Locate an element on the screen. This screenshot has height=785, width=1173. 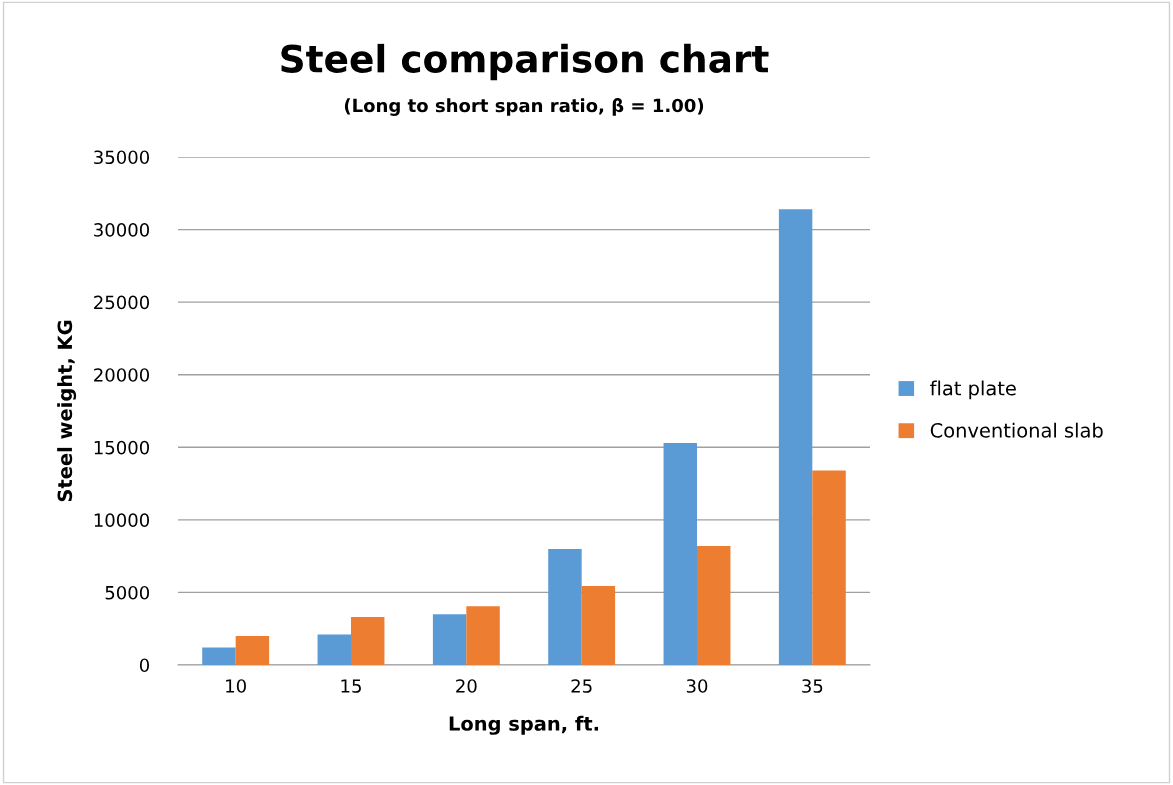
y-tick-label: 35000 is located at coordinates (122, 157).